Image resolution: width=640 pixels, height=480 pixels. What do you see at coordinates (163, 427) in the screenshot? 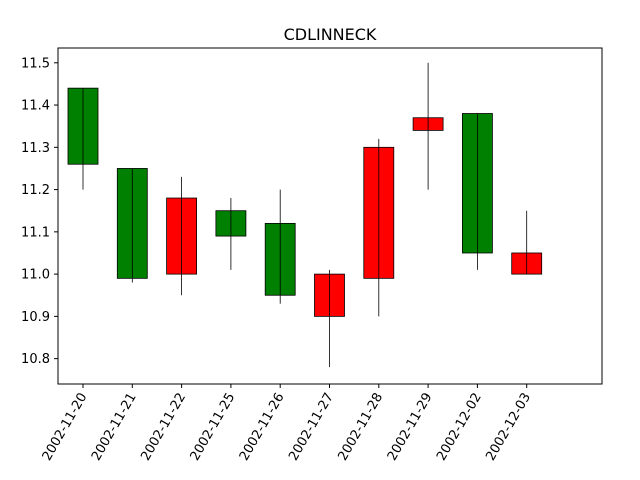
I see `x-tick-label: 2002-11-22` at bounding box center [163, 427].